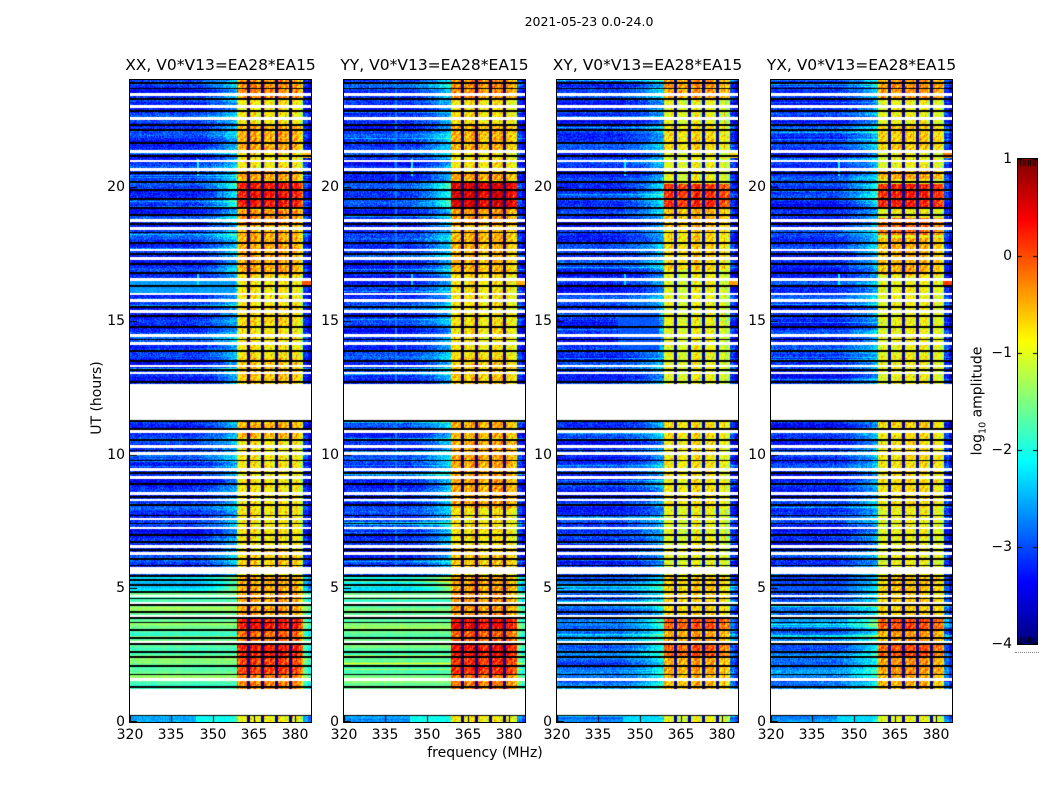 The height and width of the screenshot is (800, 1050). Describe the element at coordinates (589, 21) in the screenshot. I see `figure-title: 2021-05-23 0.0-24.0` at that location.